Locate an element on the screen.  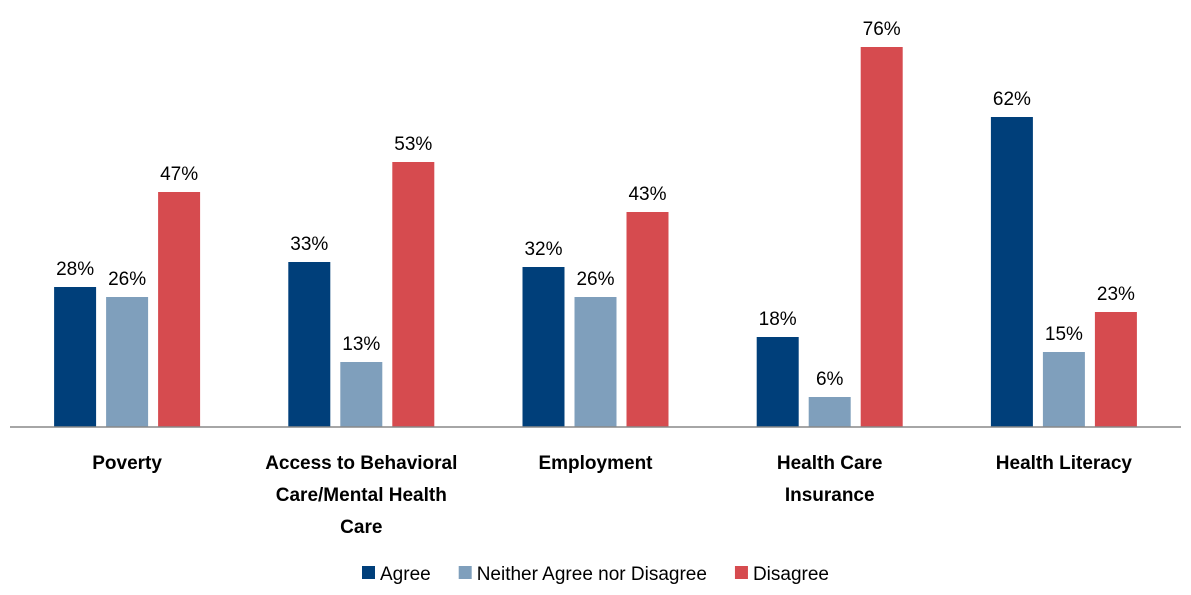
category-label-line: Care is located at coordinates (361, 527).